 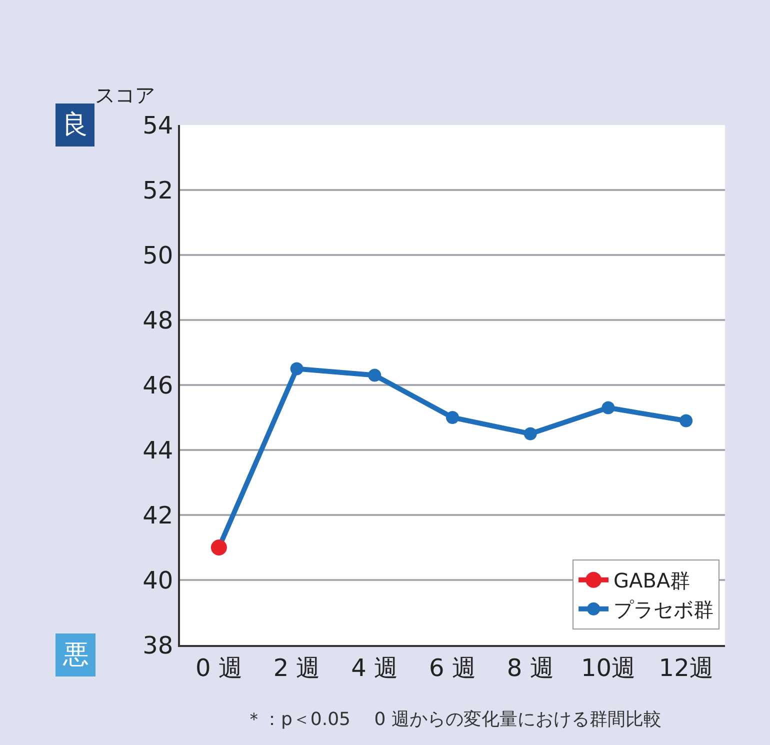 I want to click on x-tick-label: 12週, so click(x=686, y=668).